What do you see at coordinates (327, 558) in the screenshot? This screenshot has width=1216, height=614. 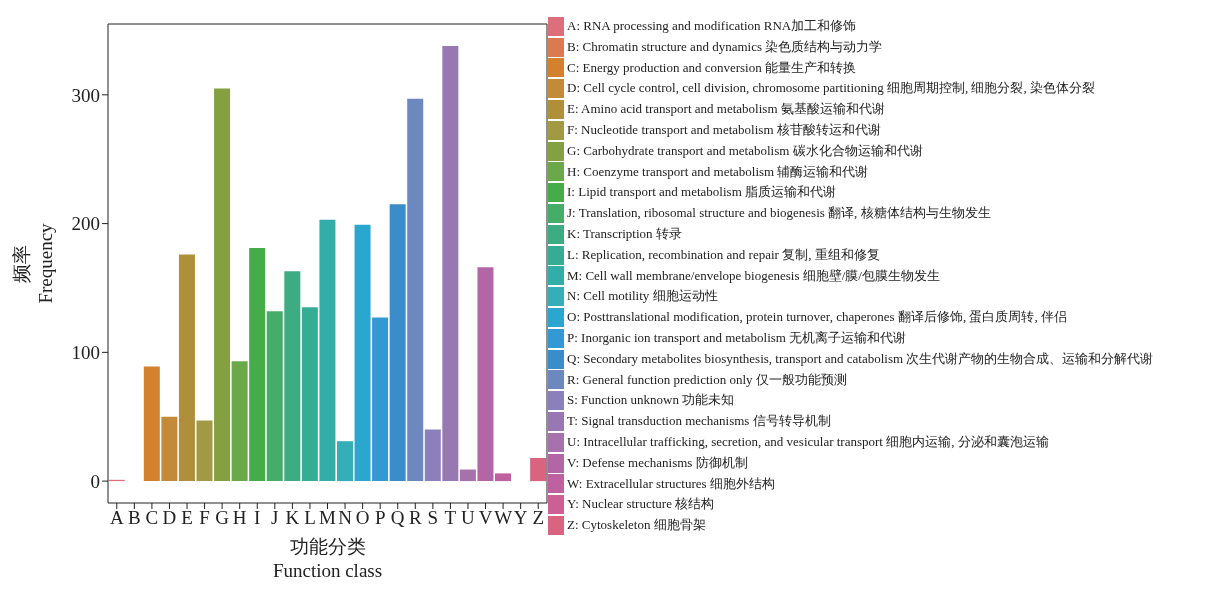 I see `x-axis-title: 功能分类 Function class` at bounding box center [327, 558].